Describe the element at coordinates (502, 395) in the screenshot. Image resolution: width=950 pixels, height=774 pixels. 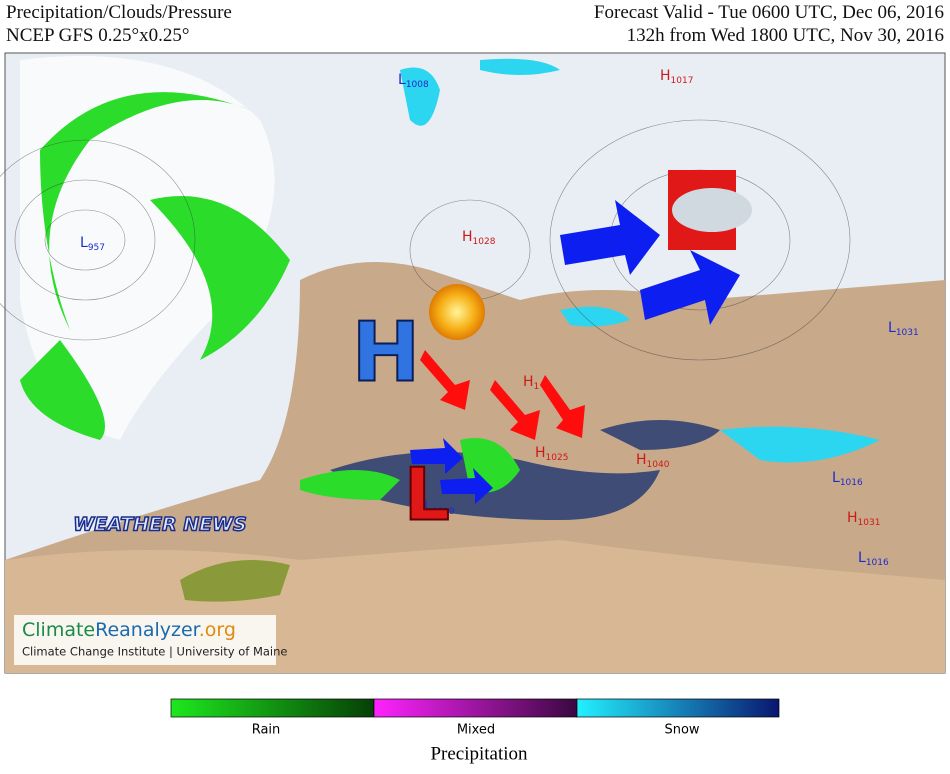
I see `red-arrows` at that location.